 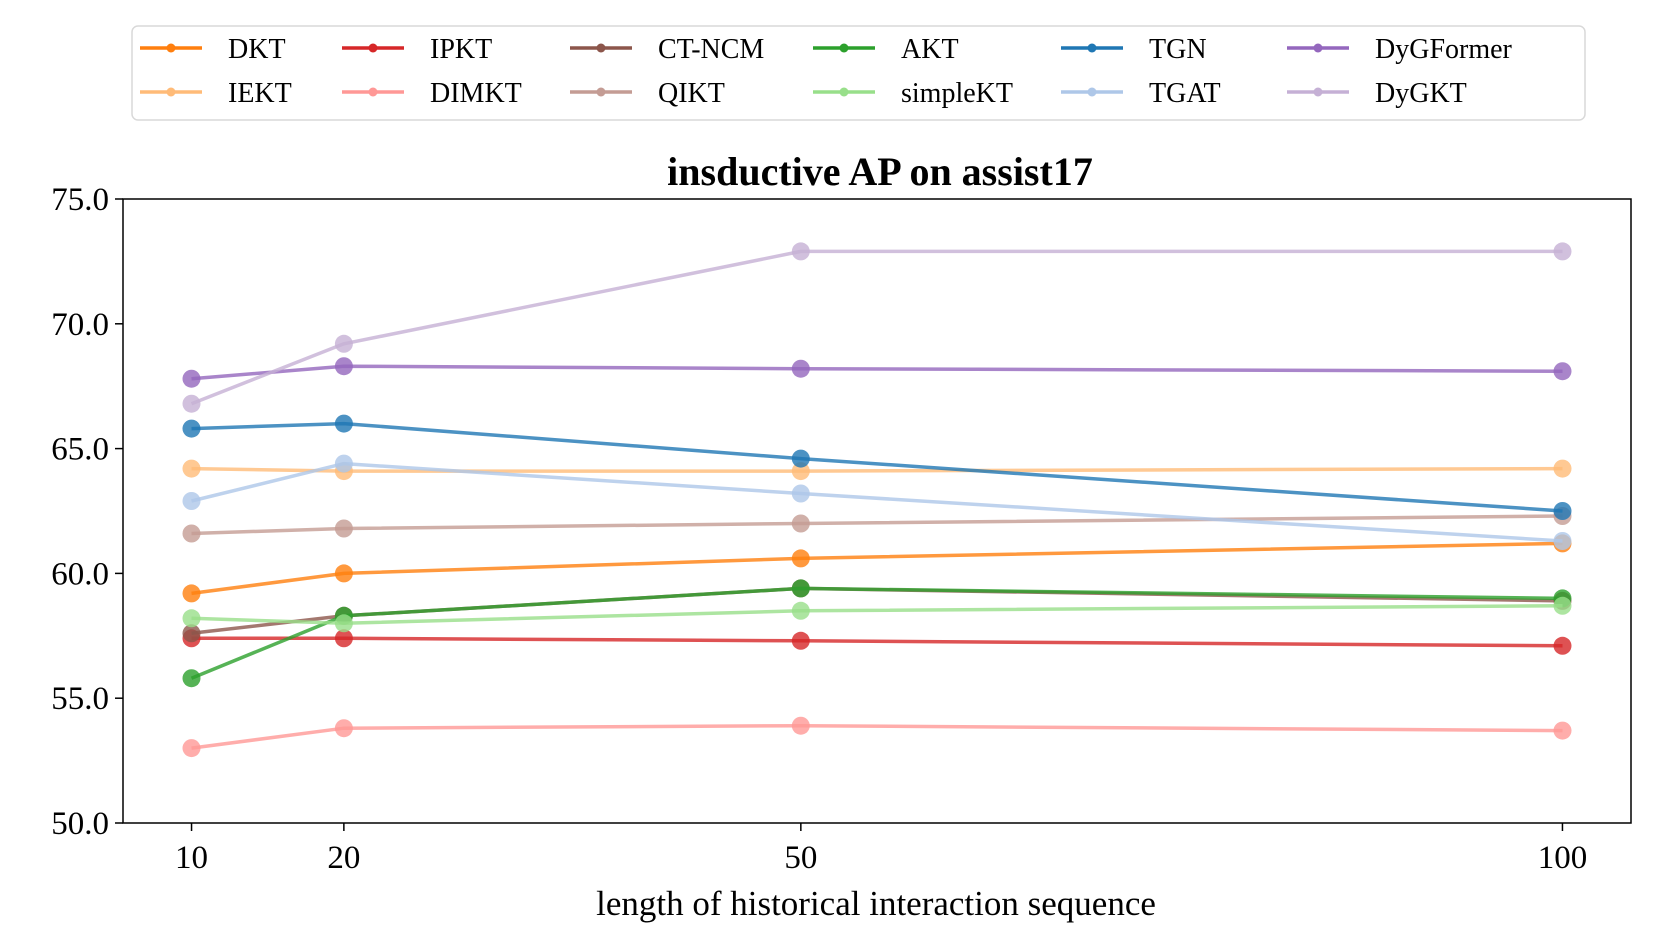 I want to click on series-dkt, so click(x=877, y=568).